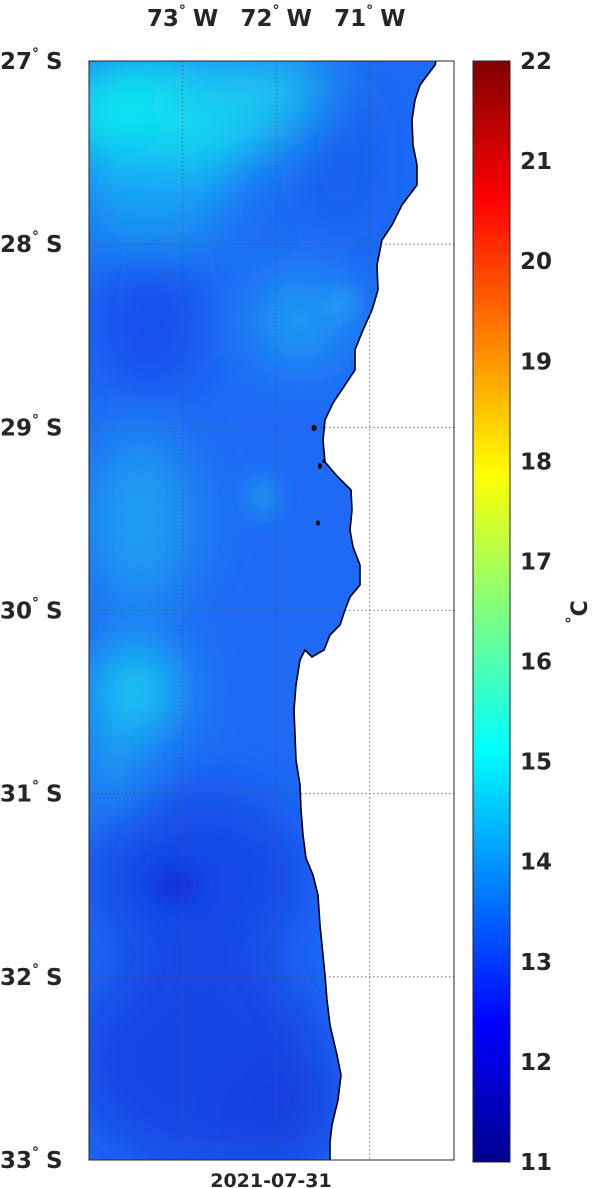 This screenshot has width=593, height=1188. What do you see at coordinates (16, 62) in the screenshot?
I see `tick-degree: 27` at bounding box center [16, 62].